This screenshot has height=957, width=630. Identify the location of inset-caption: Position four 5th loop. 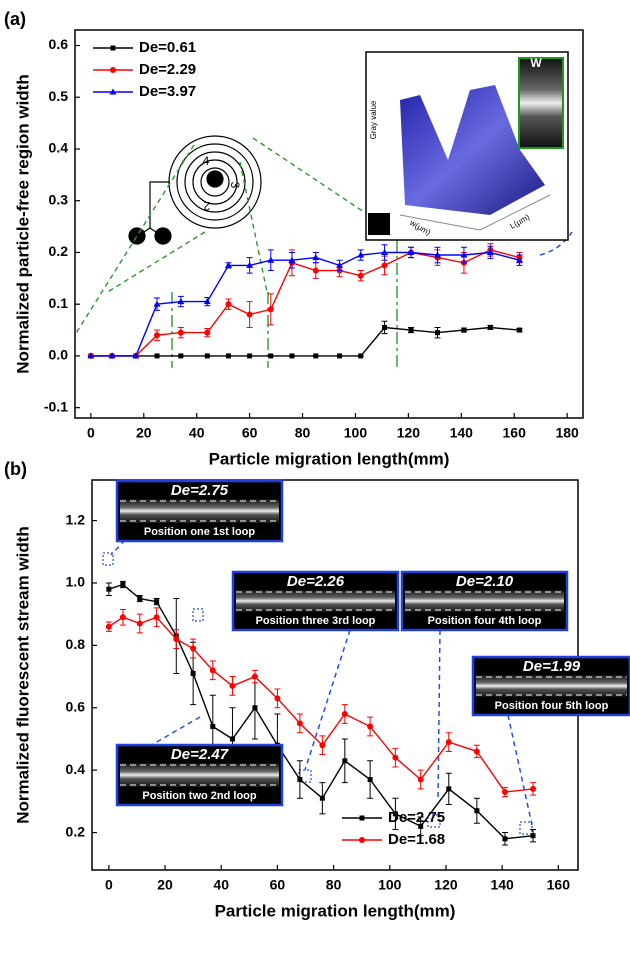
(552, 706).